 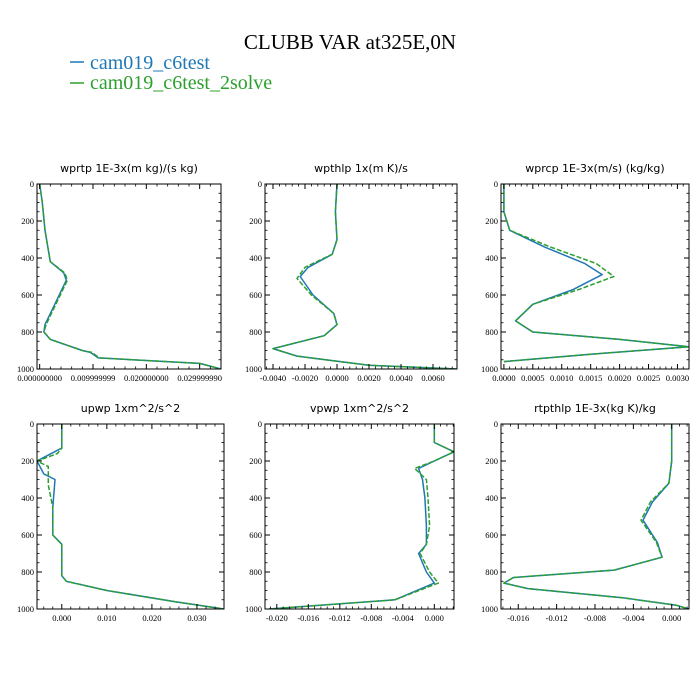 What do you see at coordinates (532, 378) in the screenshot?
I see `x-tick-label: 0.0005` at bounding box center [532, 378].